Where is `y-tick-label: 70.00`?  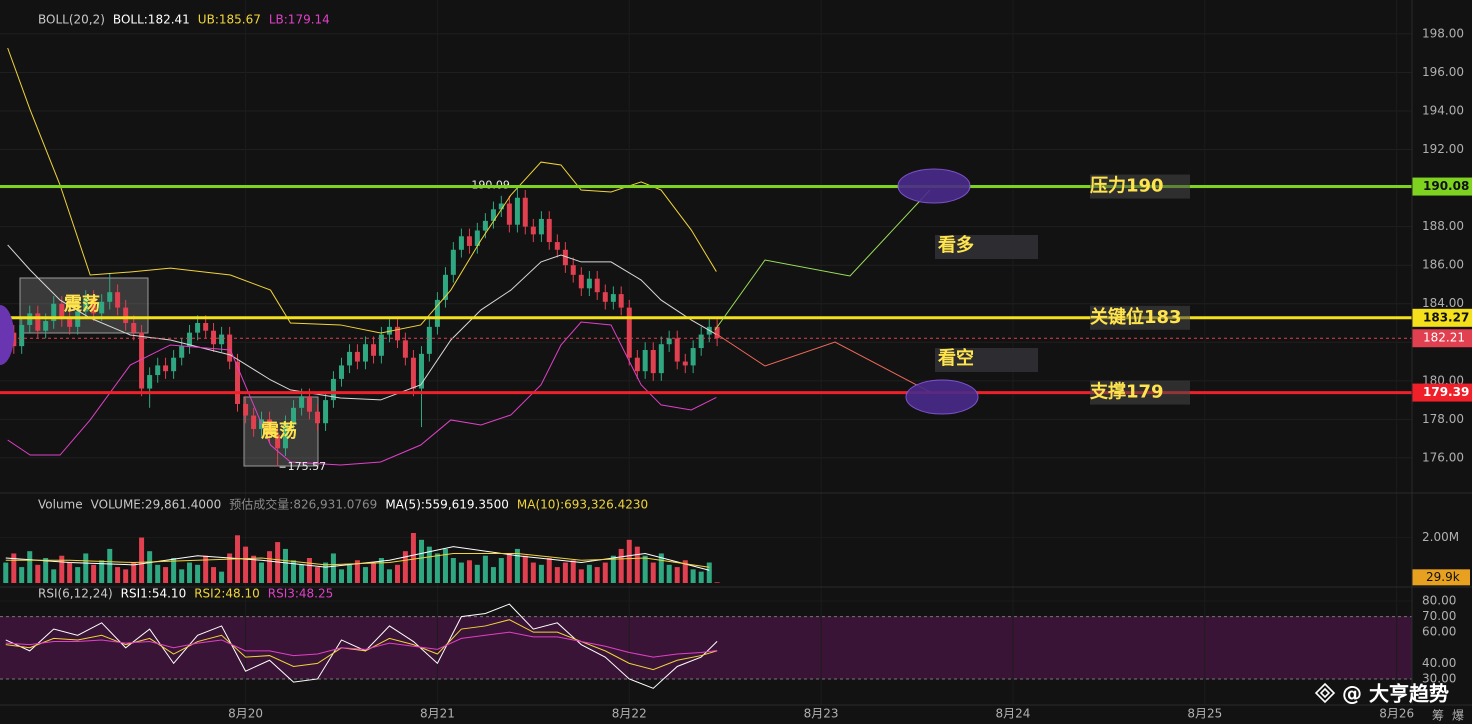
y-tick-label: 70.00 is located at coordinates (1439, 616).